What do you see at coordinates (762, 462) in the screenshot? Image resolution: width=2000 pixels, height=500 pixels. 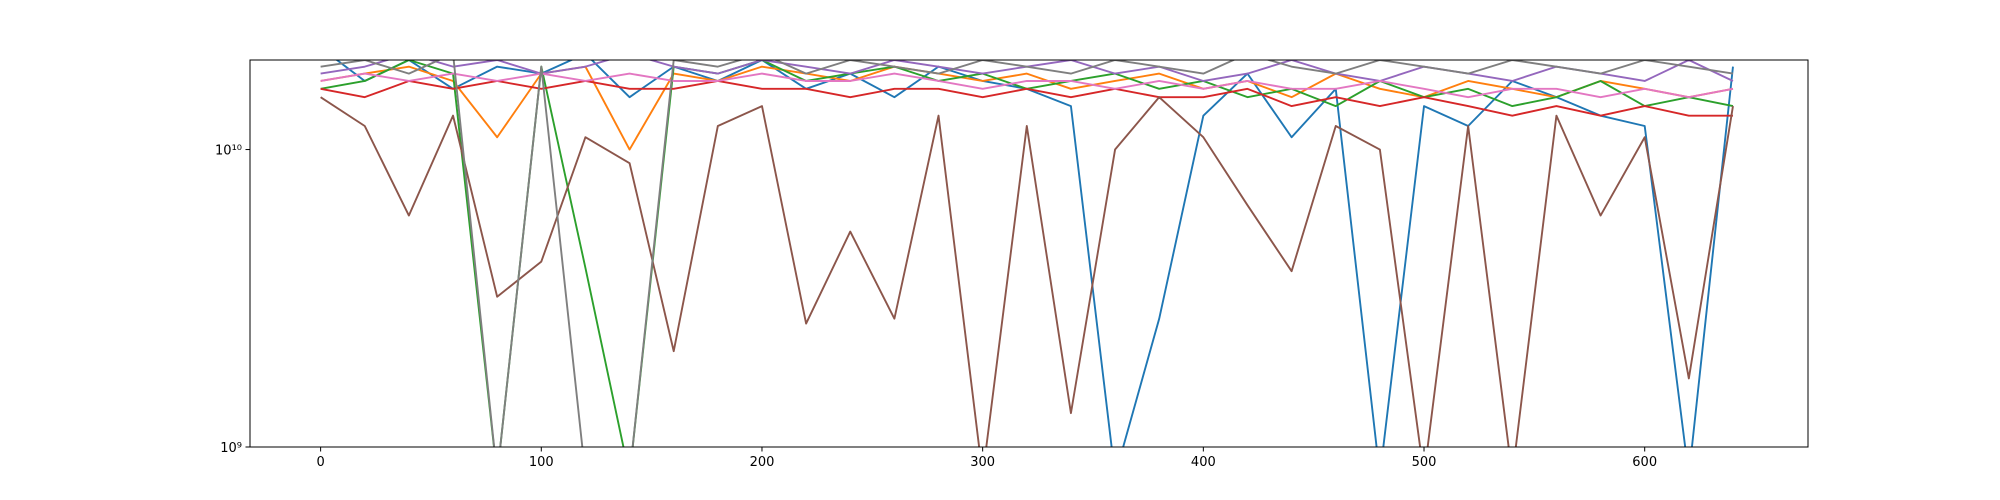 I see `x-tick-label: 200` at bounding box center [762, 462].